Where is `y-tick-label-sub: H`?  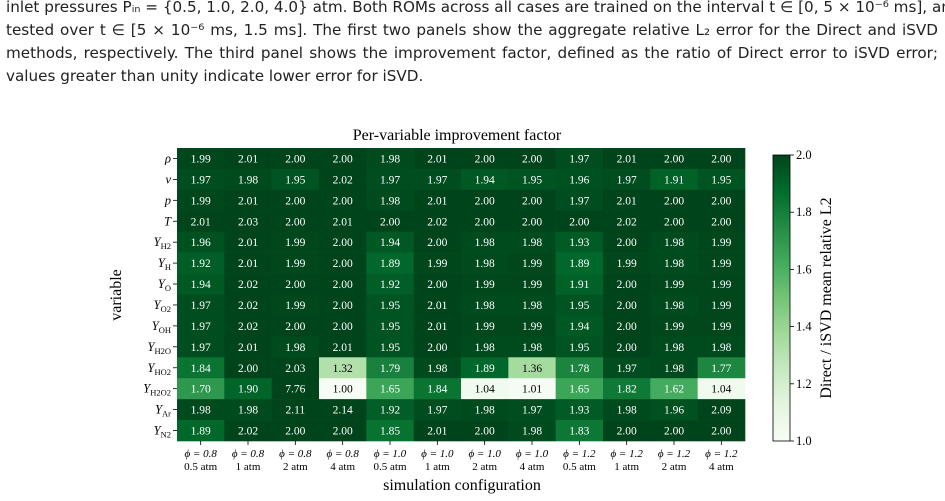 y-tick-label-sub: H is located at coordinates (168, 267).